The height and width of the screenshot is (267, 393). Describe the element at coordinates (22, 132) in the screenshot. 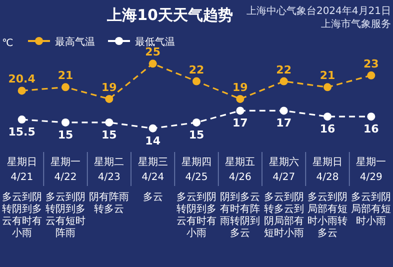

I see `data-label: 15.5` at that location.